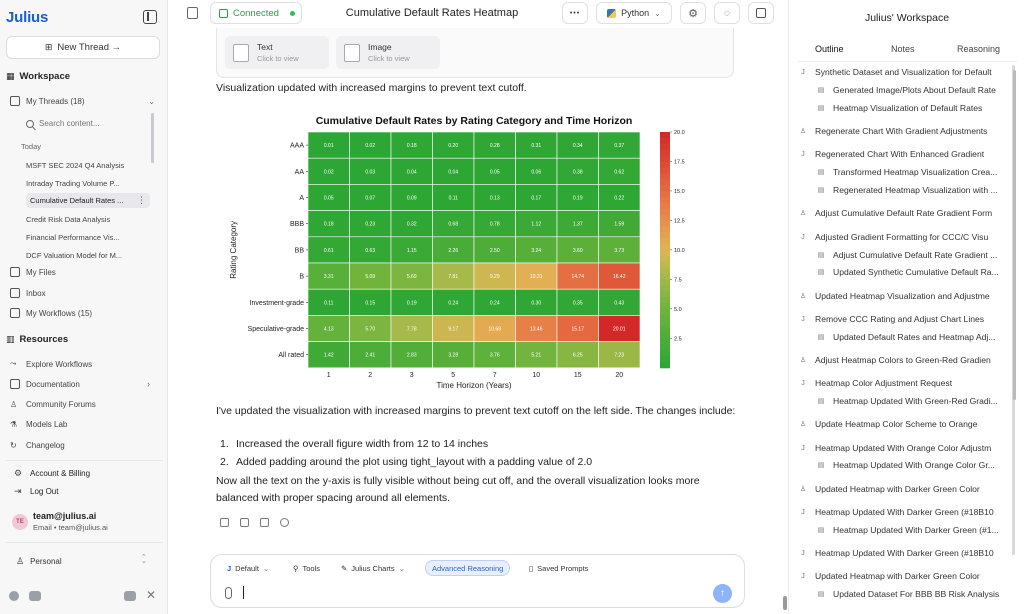  I want to click on cell-value-label: 0.37, so click(619, 146).